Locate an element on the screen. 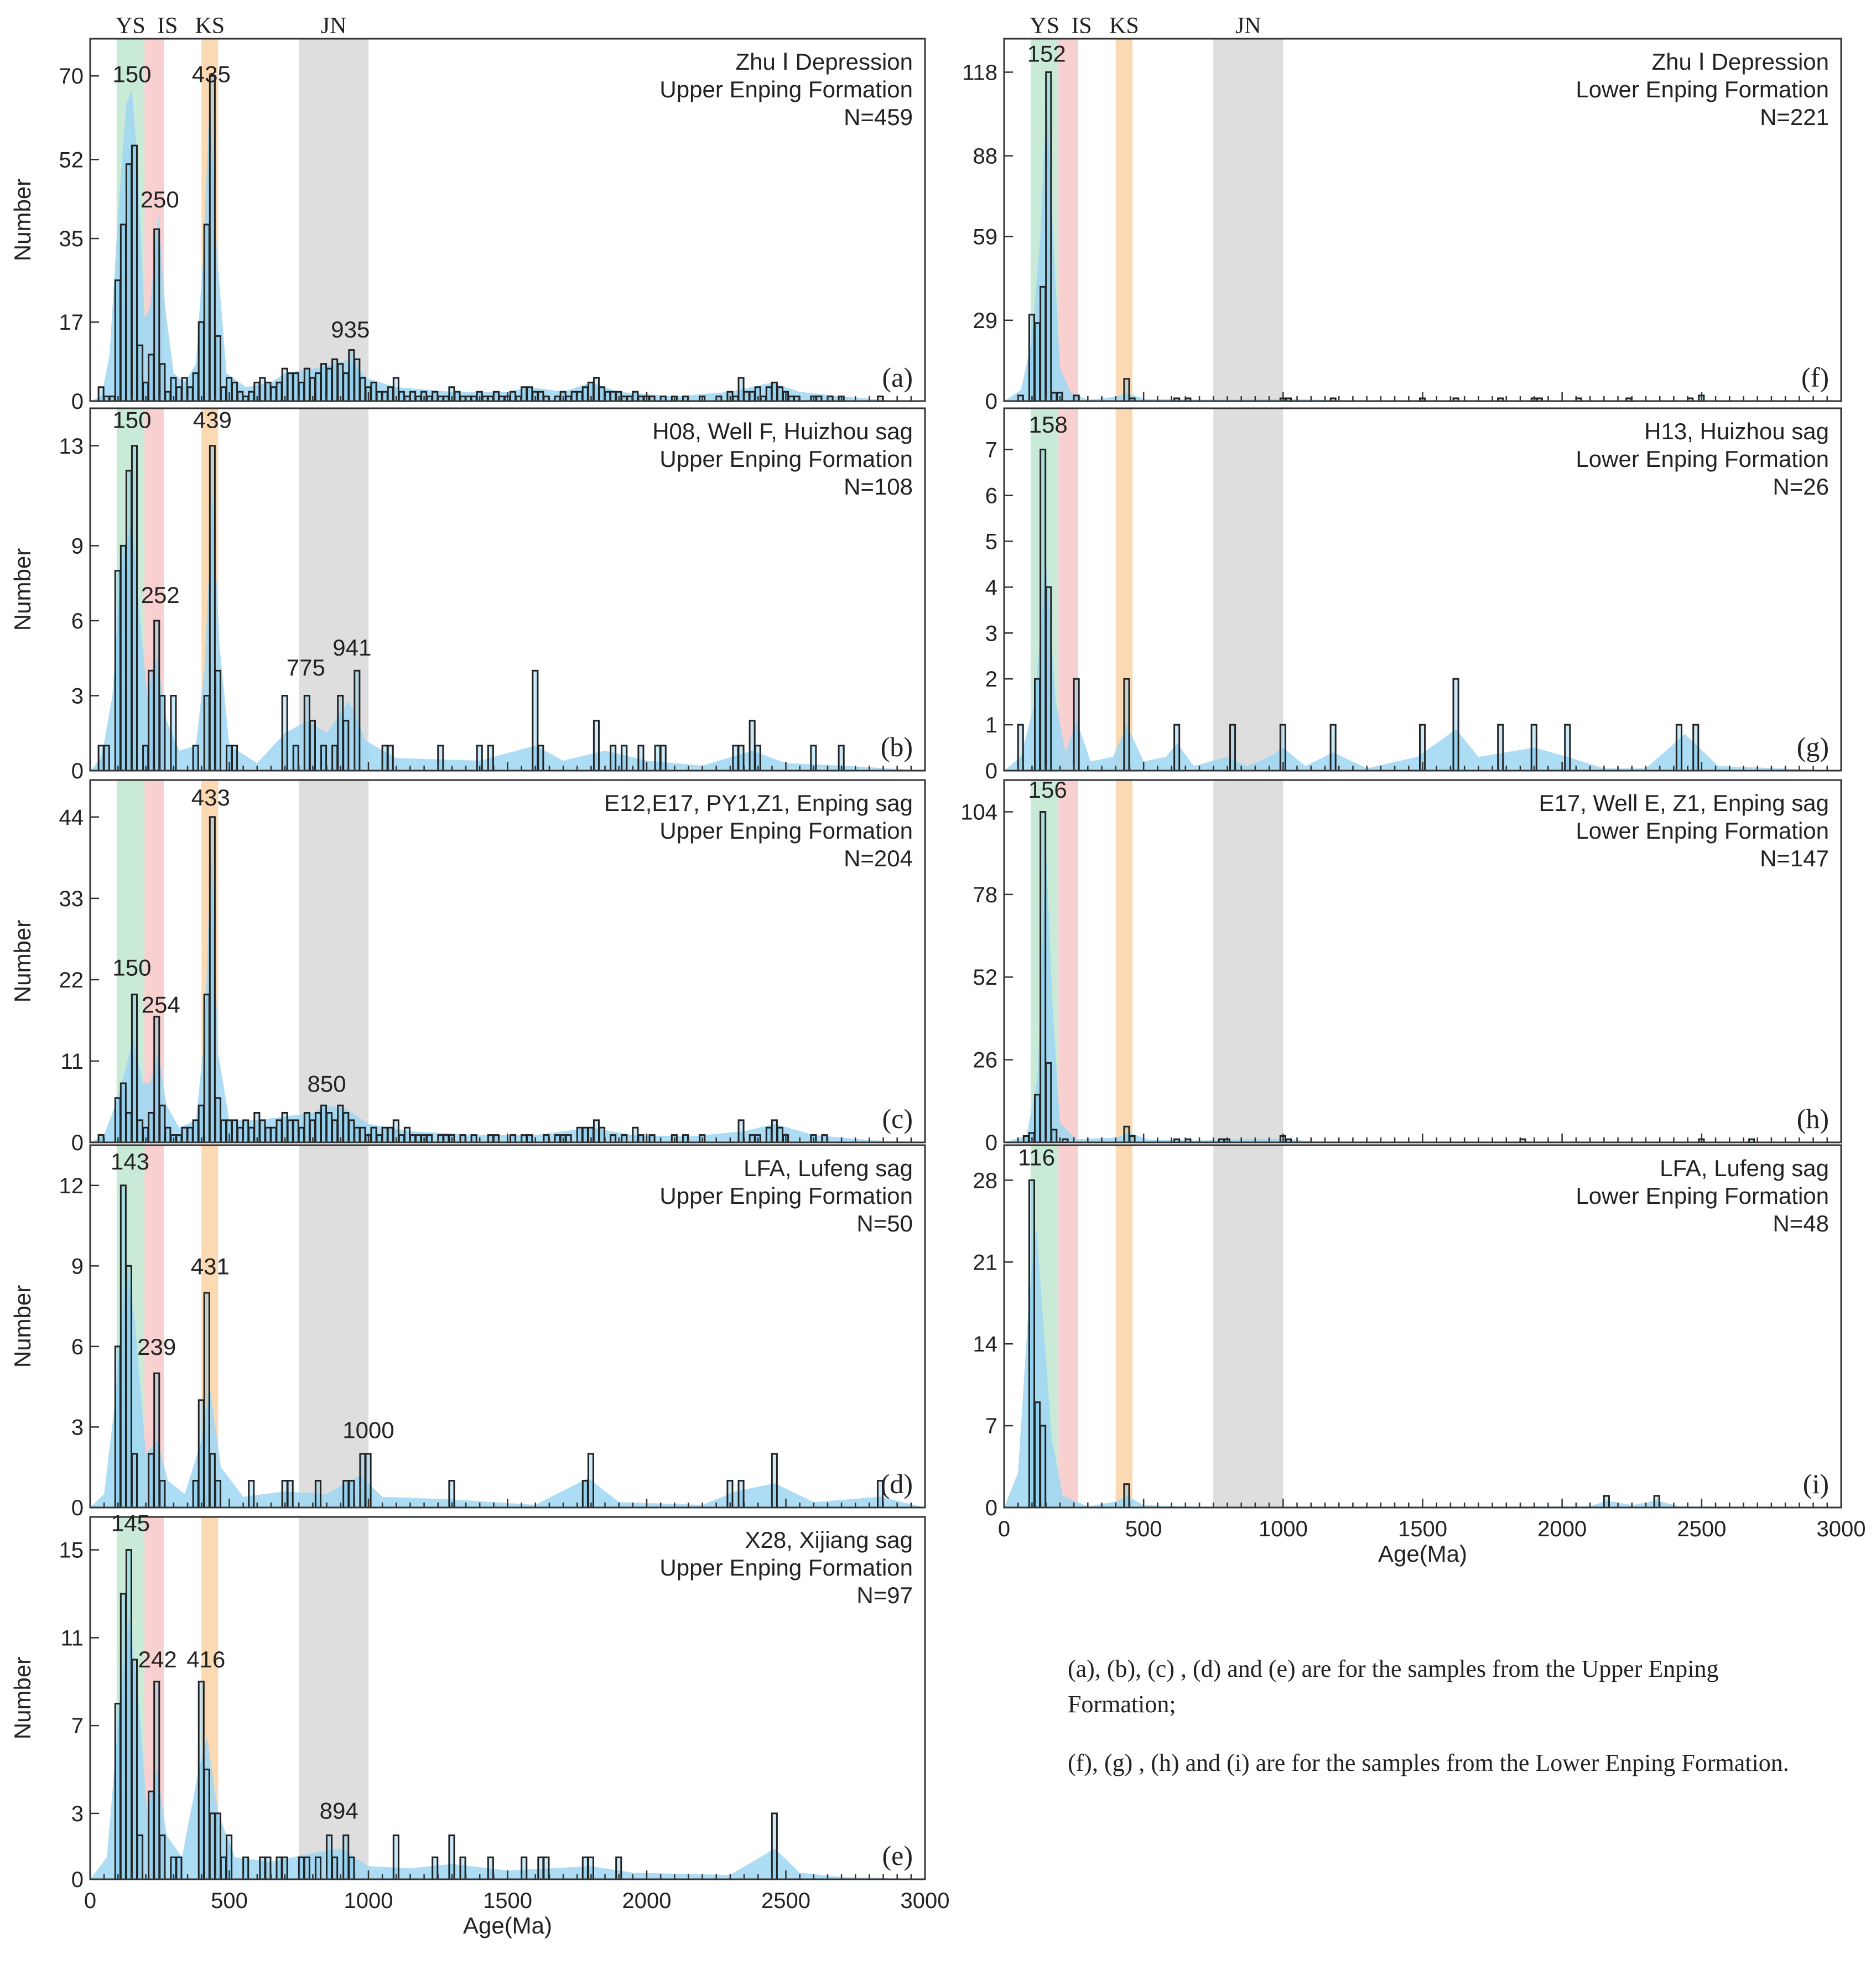 This screenshot has height=1970, width=1876. y-tick-label: 104 is located at coordinates (978, 812).